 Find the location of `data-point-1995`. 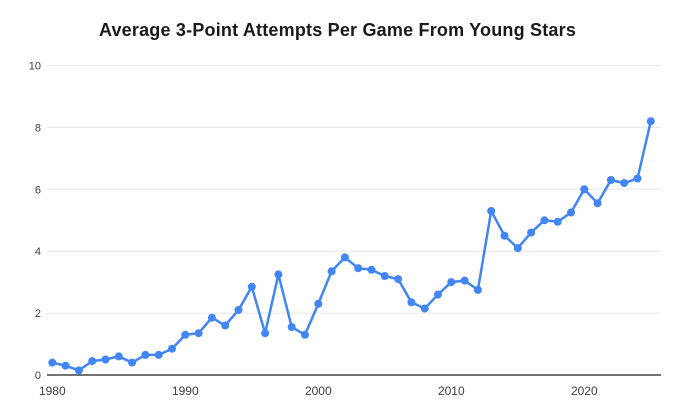

data-point-1995 is located at coordinates (251, 286).